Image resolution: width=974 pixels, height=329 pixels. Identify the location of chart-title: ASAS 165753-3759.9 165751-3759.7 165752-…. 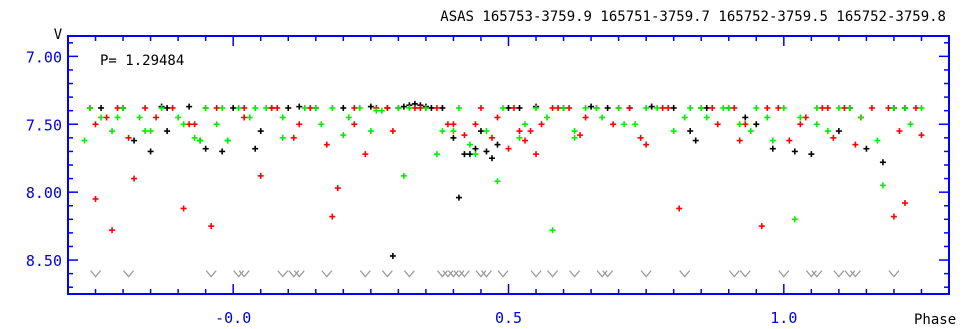
(693, 17).